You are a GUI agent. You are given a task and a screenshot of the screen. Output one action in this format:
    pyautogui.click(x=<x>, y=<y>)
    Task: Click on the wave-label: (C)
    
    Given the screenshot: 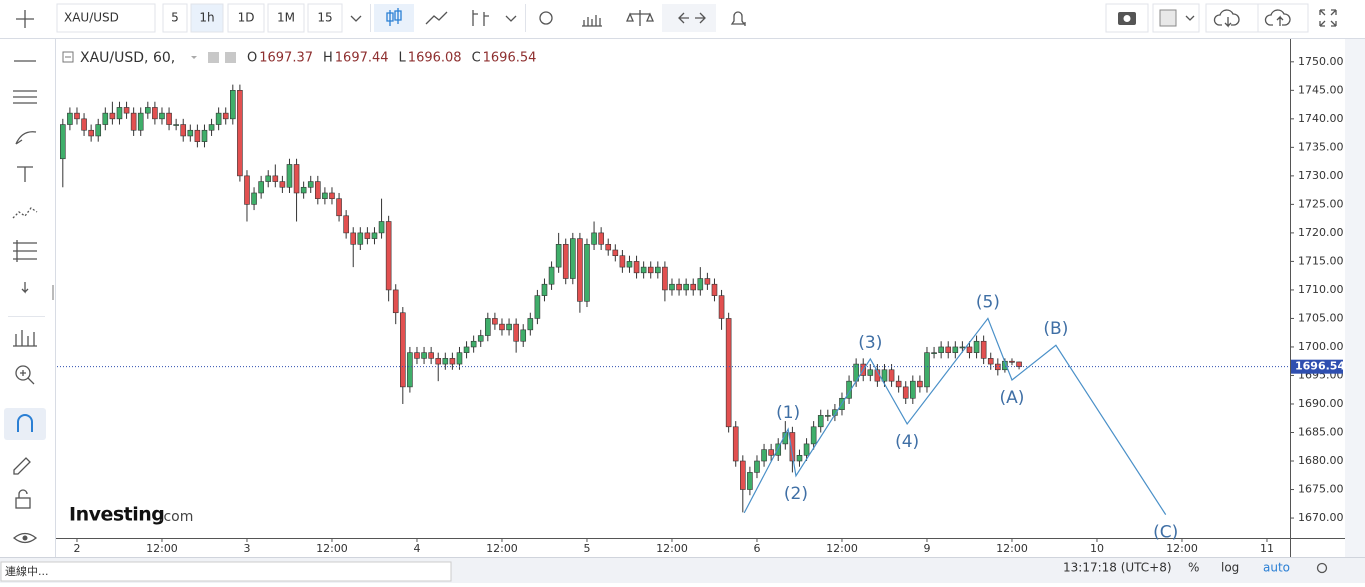 What is the action you would take?
    pyautogui.click(x=1165, y=533)
    